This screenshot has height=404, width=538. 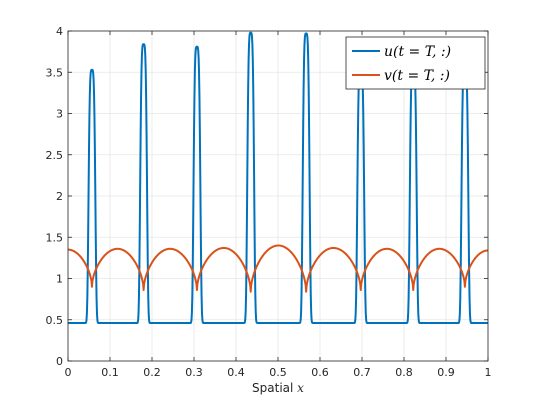 What do you see at coordinates (417, 52) in the screenshot?
I see `legend-label: u(t = T, :)` at bounding box center [417, 52].